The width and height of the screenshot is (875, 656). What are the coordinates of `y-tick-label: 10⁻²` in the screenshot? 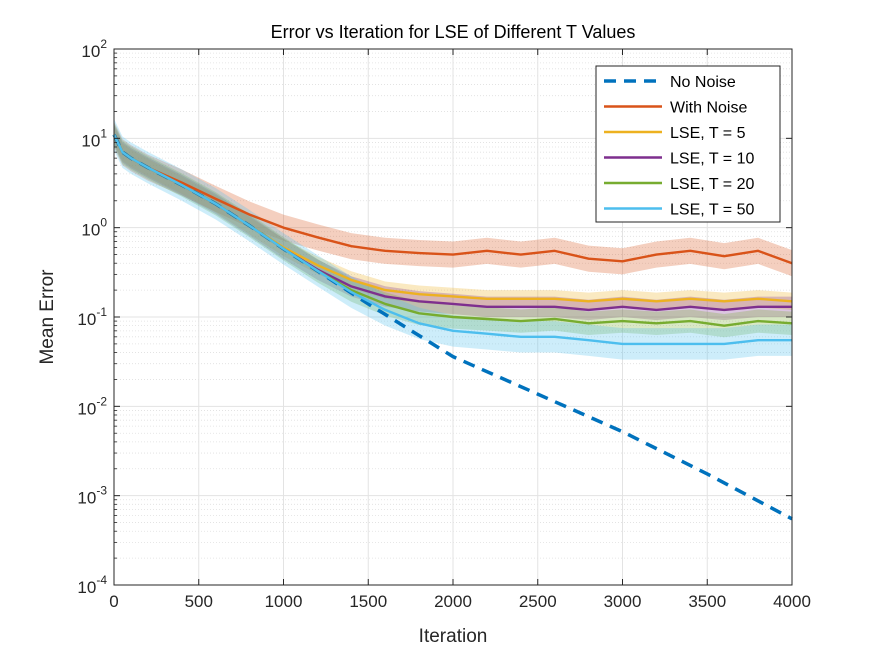 It's located at (92, 406).